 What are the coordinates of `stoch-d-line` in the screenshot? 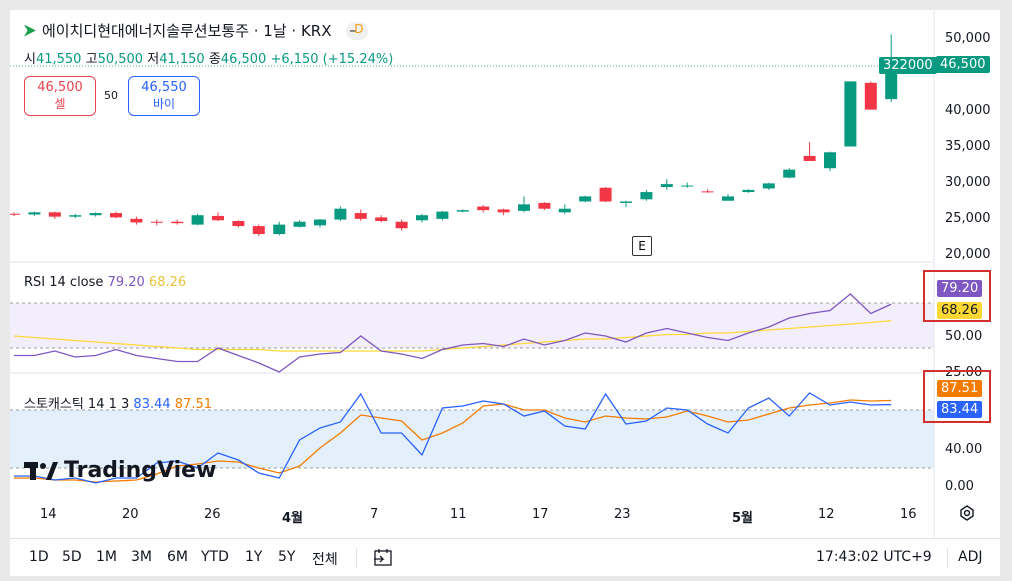 It's located at (453, 441).